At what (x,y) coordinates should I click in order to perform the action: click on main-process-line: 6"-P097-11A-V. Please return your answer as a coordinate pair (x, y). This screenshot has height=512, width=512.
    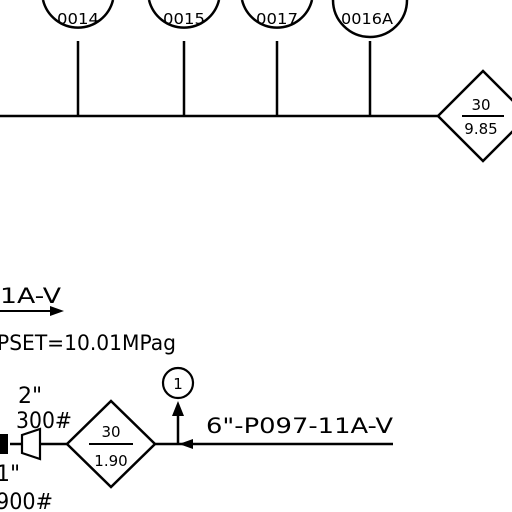
    Looking at the image, I should click on (274, 431).